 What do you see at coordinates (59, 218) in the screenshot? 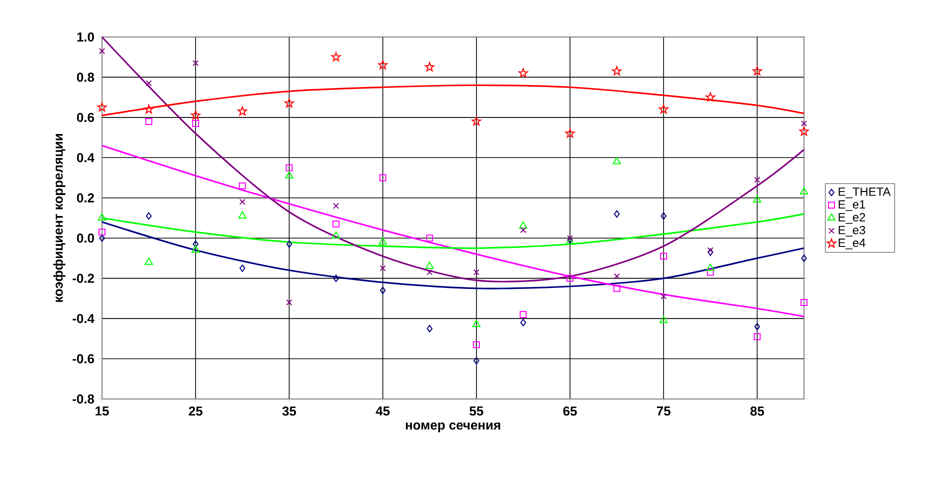
I see `y-axis-title: коэффициент корреляции` at bounding box center [59, 218].